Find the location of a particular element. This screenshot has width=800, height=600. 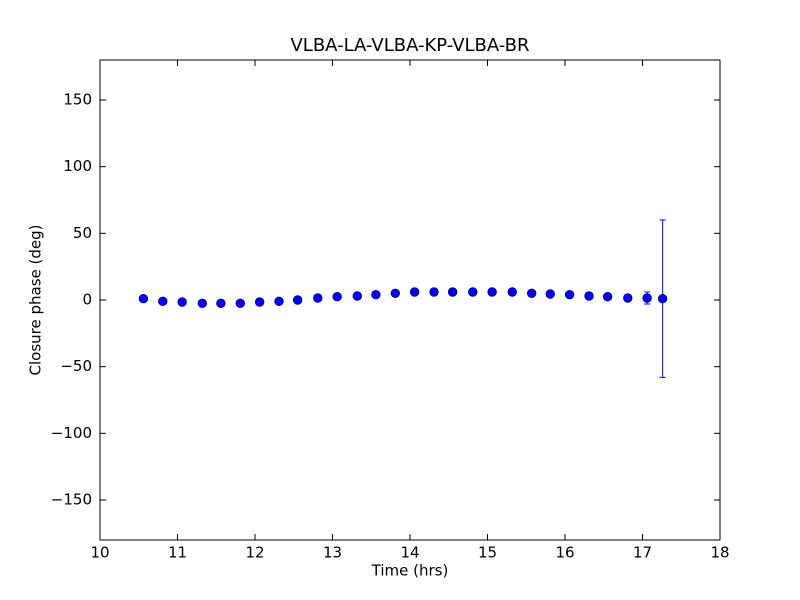

x-tick-label: 12 is located at coordinates (254, 553).